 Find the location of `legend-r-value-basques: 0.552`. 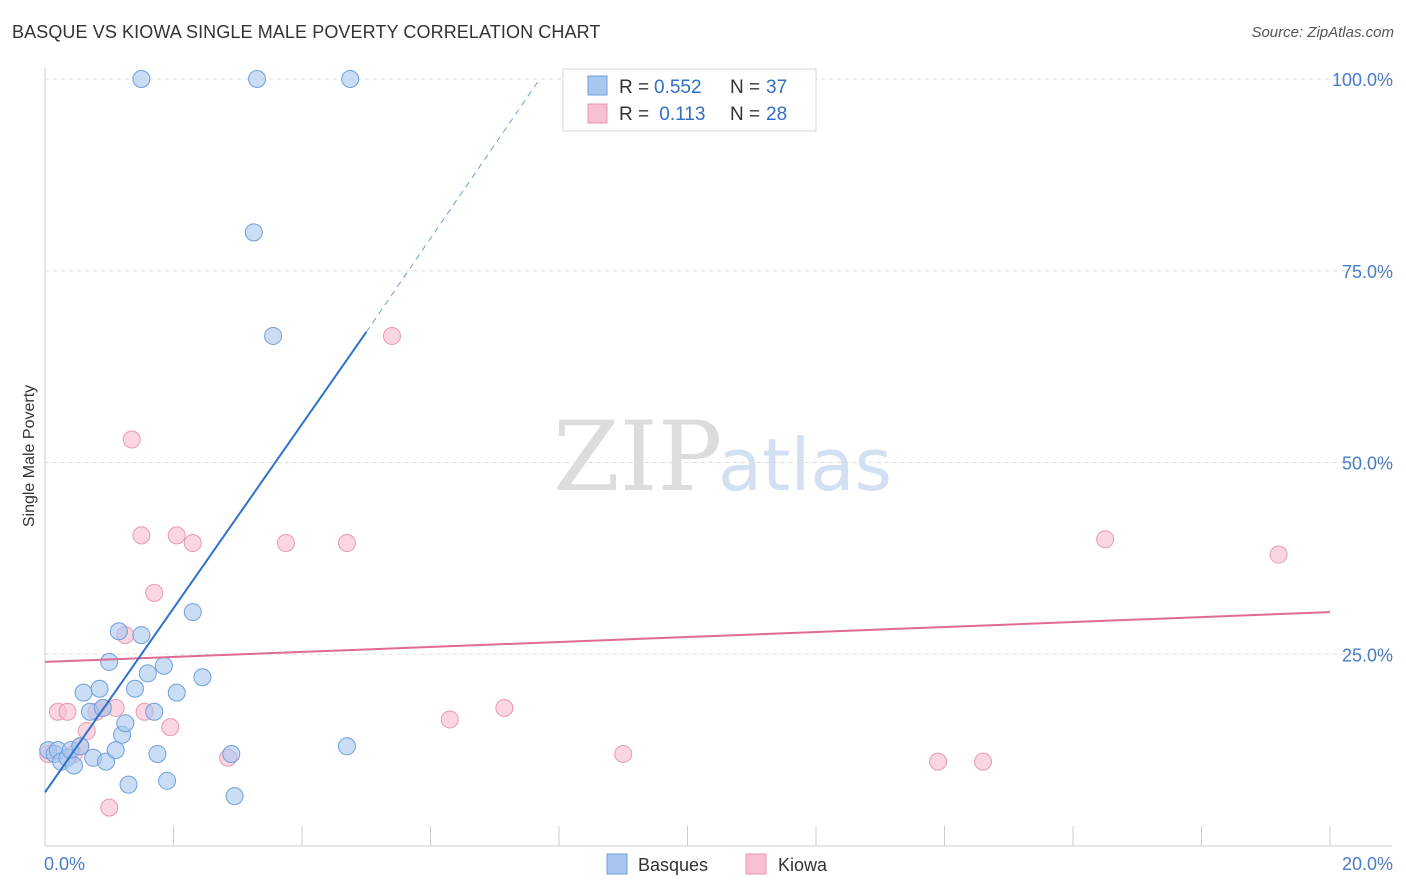

legend-r-value-basques: 0.552 is located at coordinates (678, 87).